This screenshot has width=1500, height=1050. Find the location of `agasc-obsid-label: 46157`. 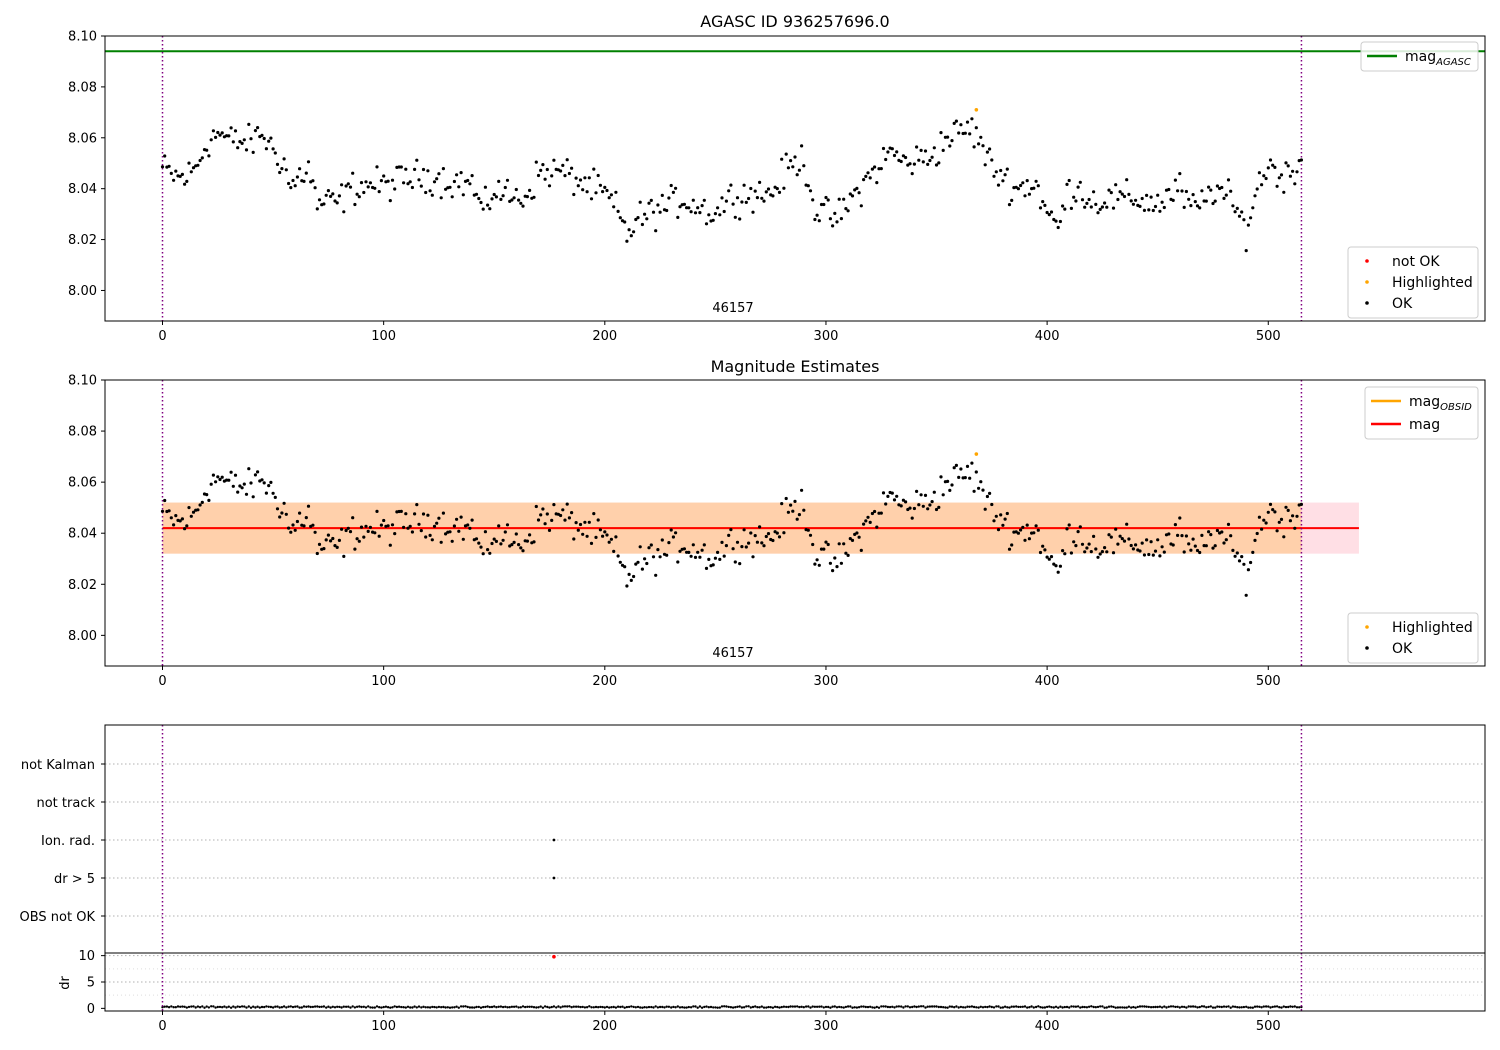

agasc-obsid-label: 46157 is located at coordinates (732, 308).